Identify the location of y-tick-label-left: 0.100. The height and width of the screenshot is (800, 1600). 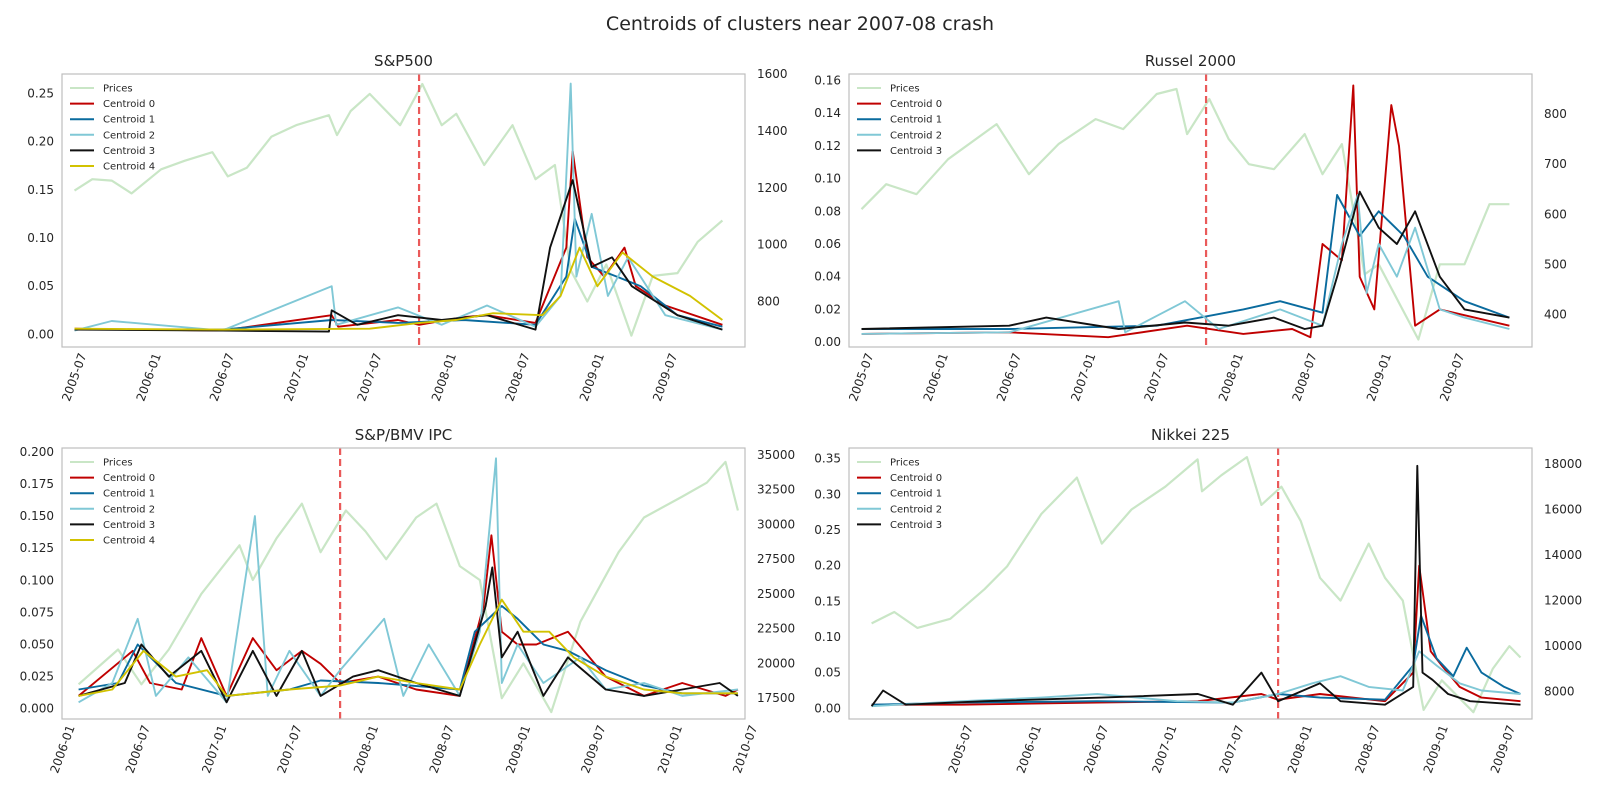
(37, 580).